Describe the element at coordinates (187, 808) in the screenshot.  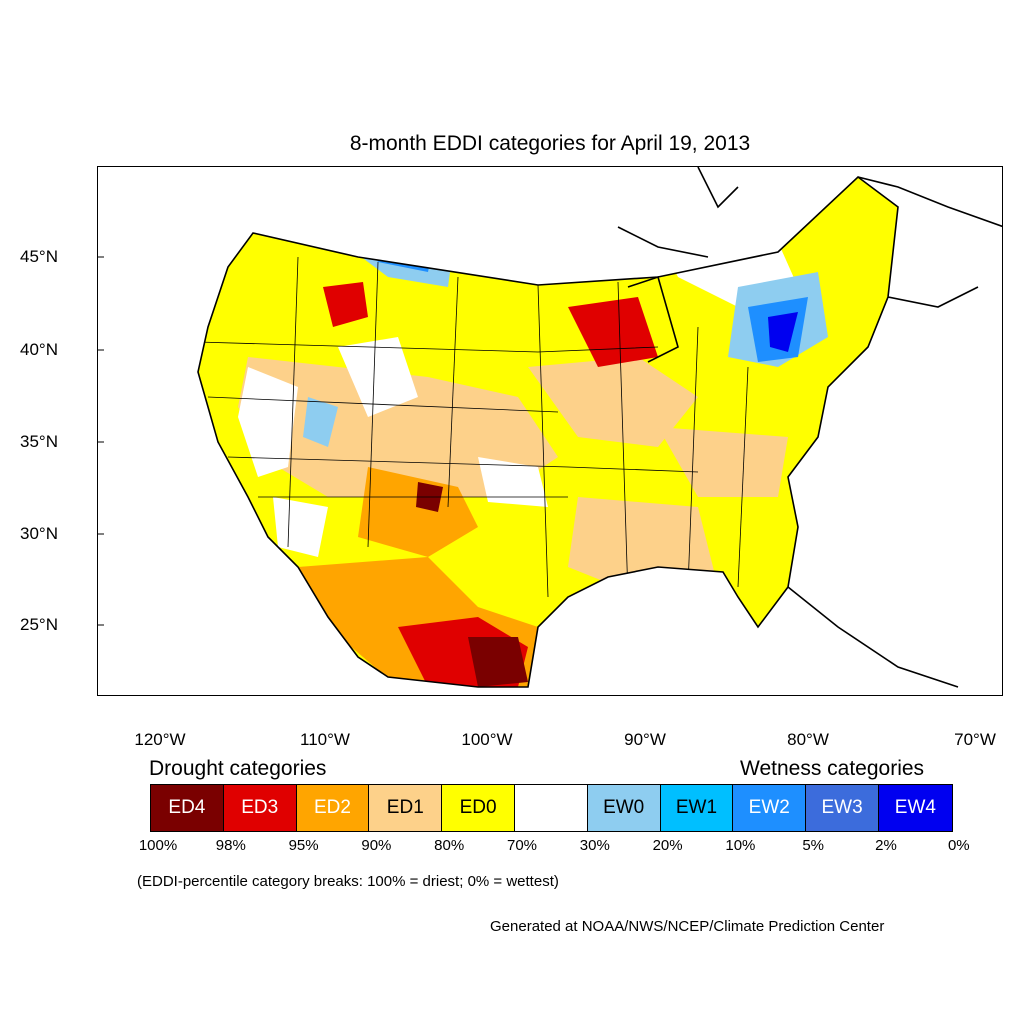
I see `legend-cell: ED4` at that location.